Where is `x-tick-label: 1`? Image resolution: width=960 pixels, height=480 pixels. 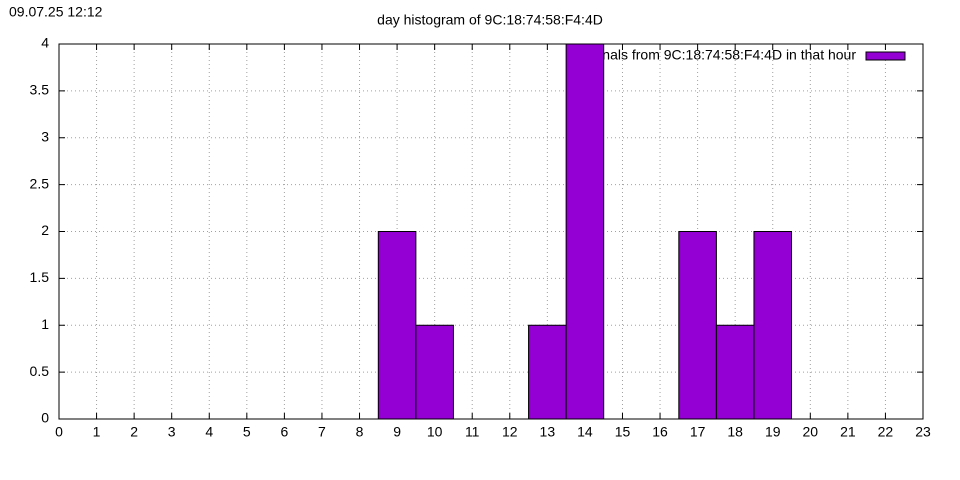
x-tick-label: 1 is located at coordinates (97, 432).